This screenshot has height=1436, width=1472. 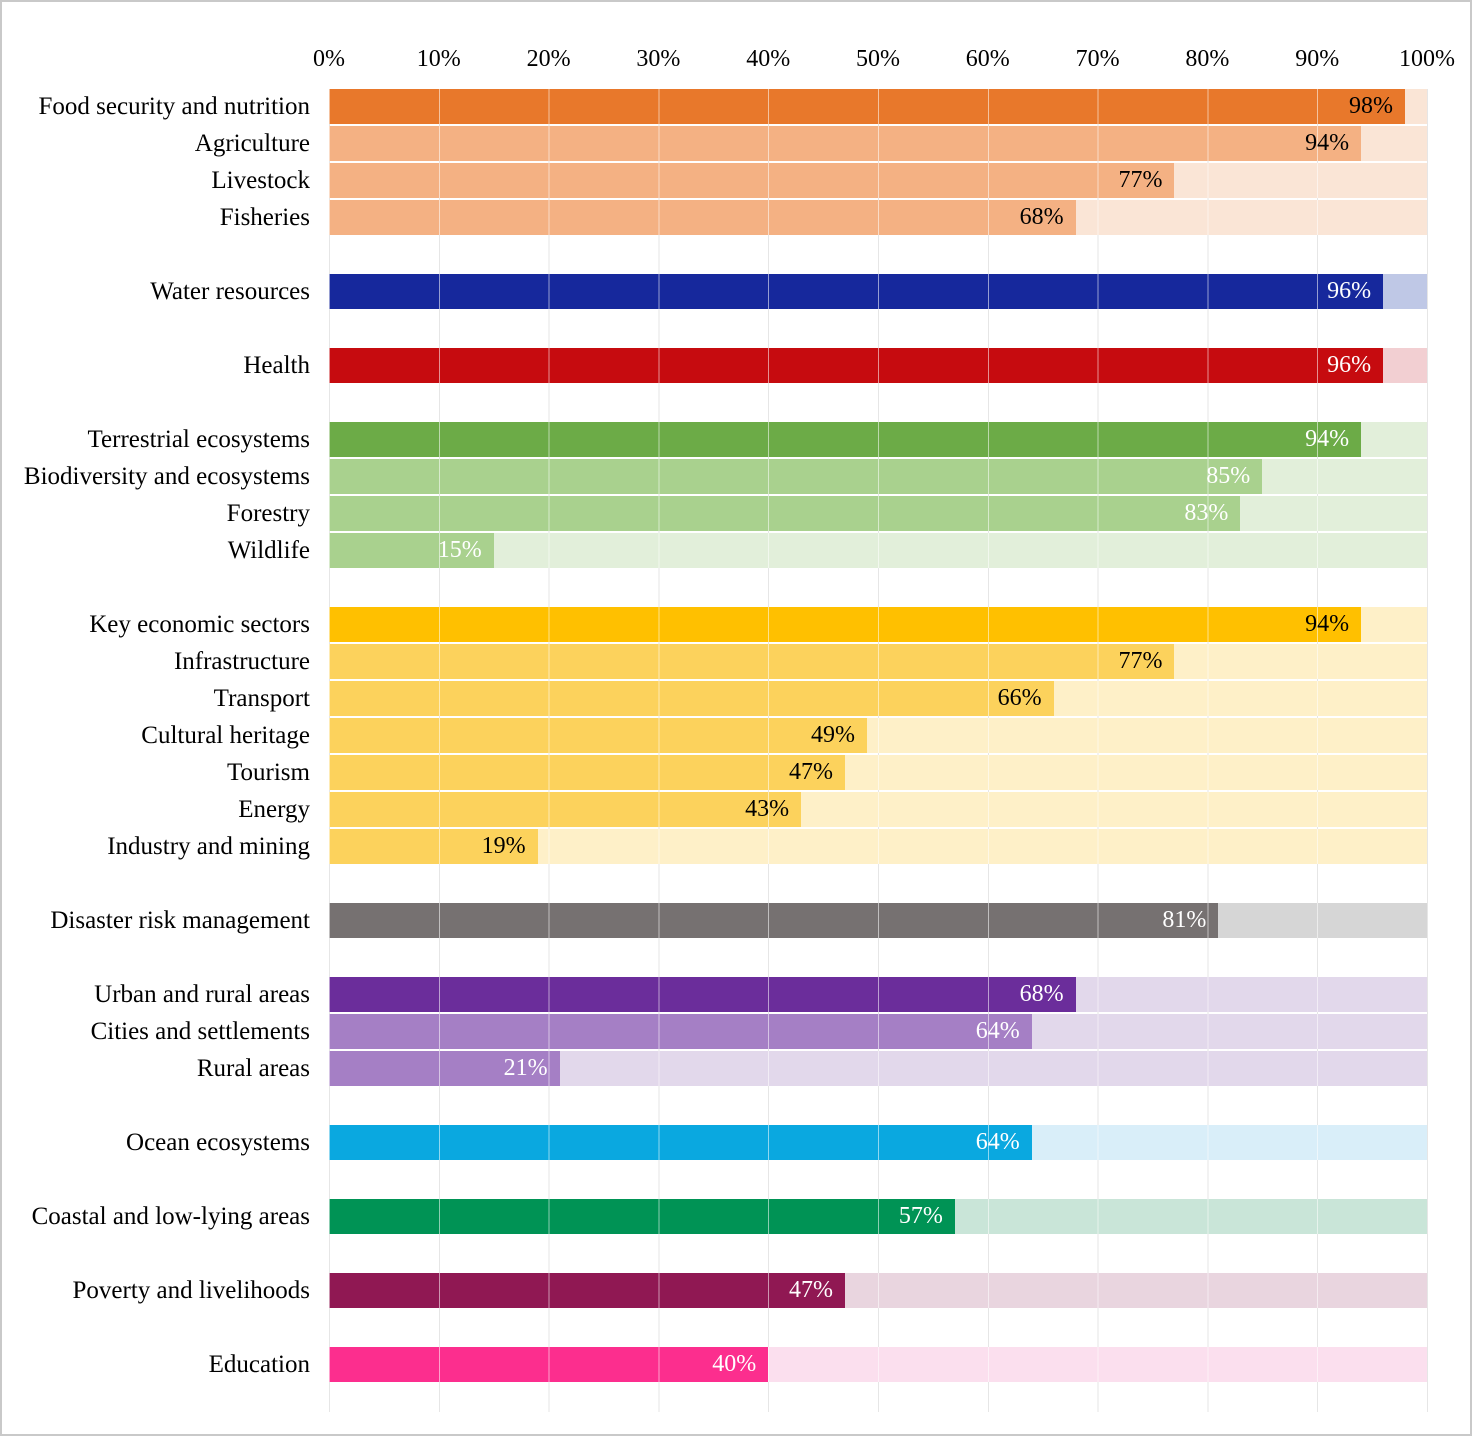 I want to click on bar-row: Poverty and livelihoods 47%, so click(x=736, y=1290).